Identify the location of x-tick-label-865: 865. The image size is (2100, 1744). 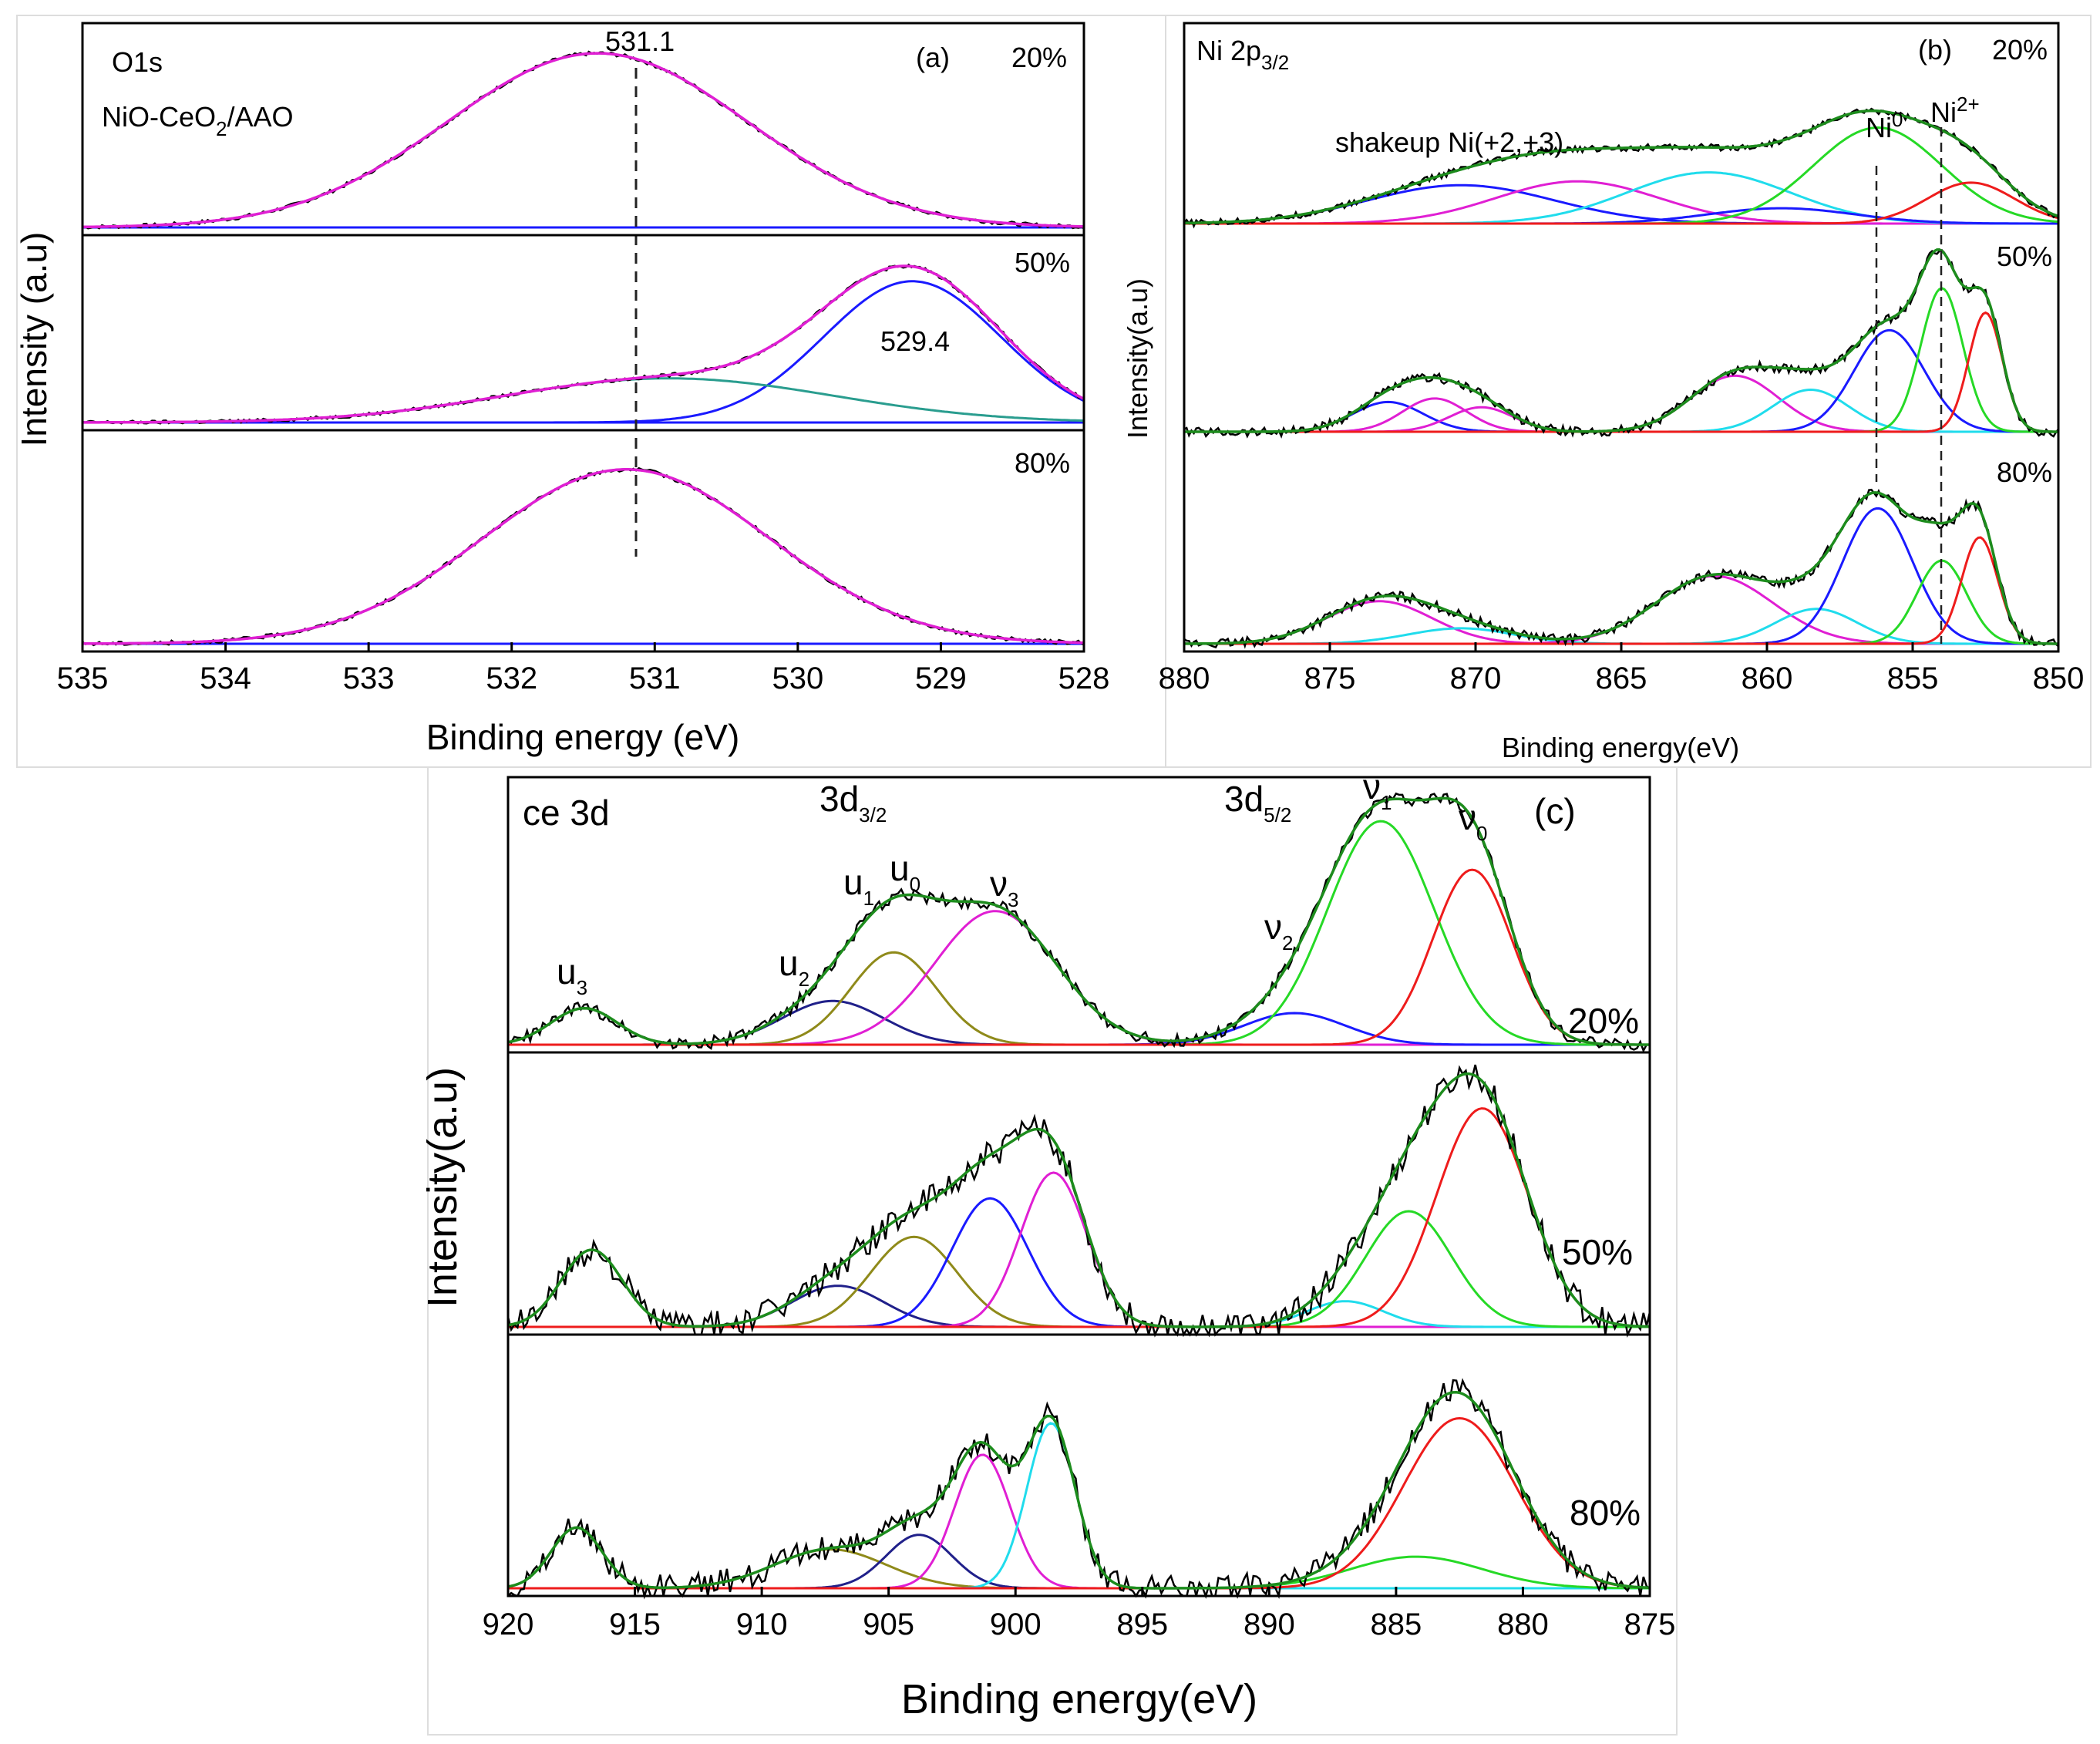
(1621, 678).